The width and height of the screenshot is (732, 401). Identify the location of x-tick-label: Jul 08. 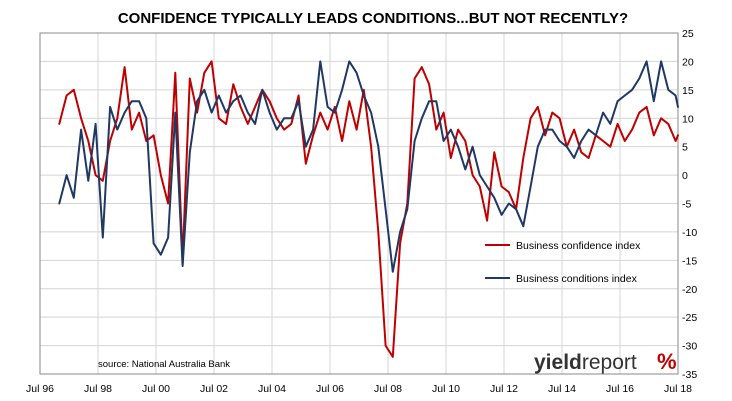
(388, 389).